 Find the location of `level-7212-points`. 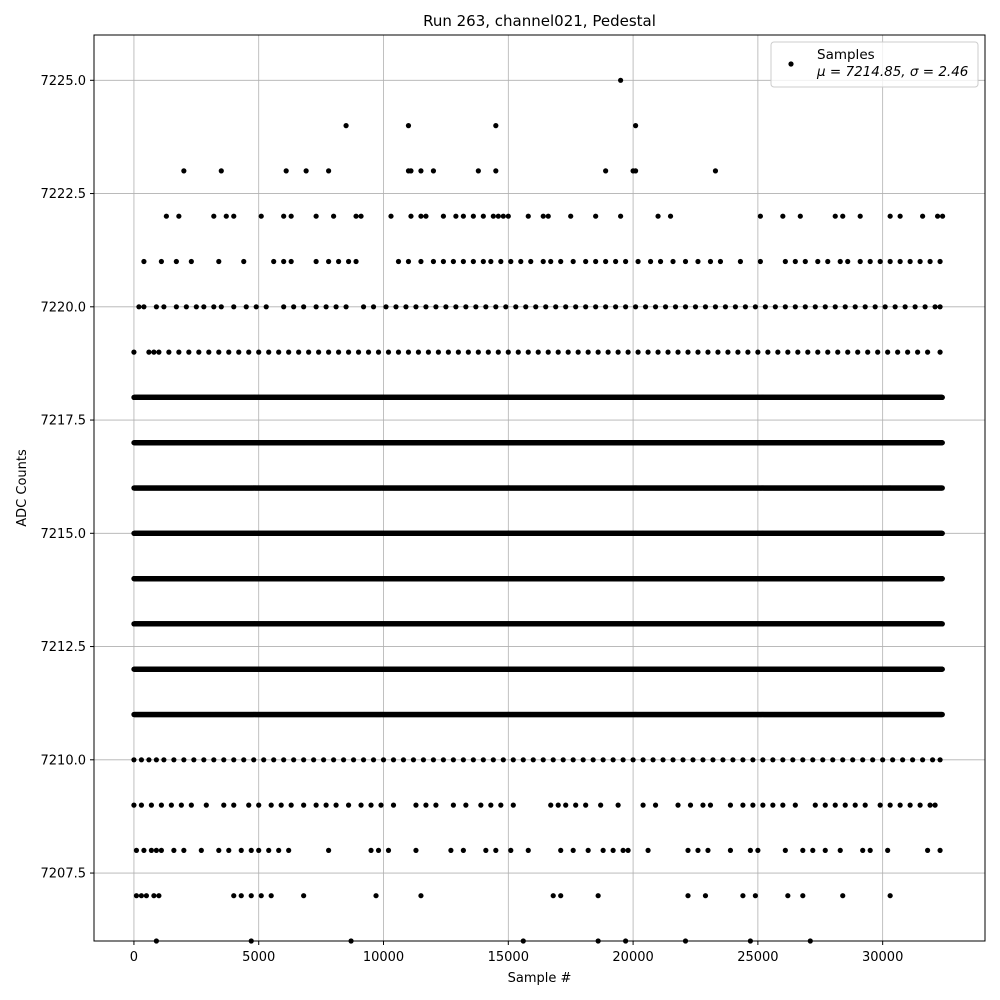

level-7212-points is located at coordinates (538, 669).